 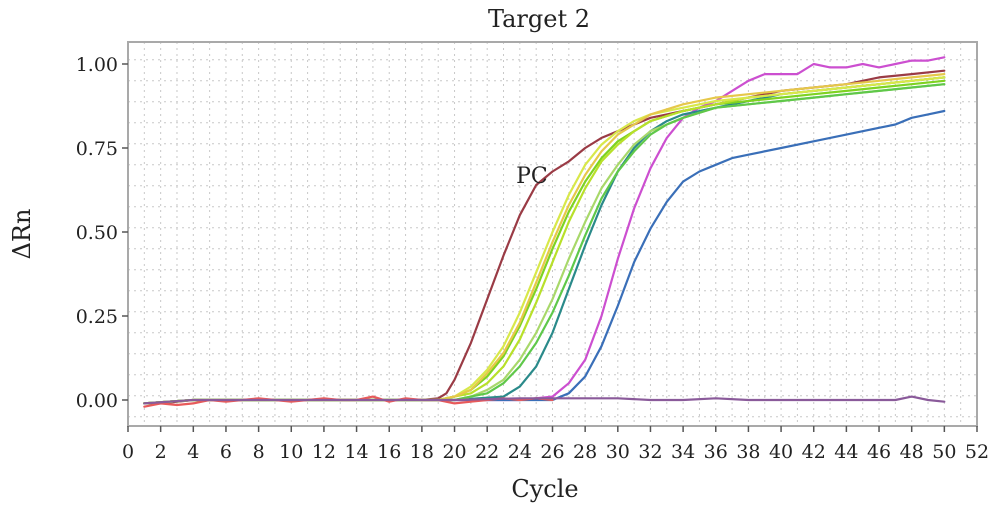 What do you see at coordinates (544, 489) in the screenshot?
I see `x-axis-label: Cycle` at bounding box center [544, 489].